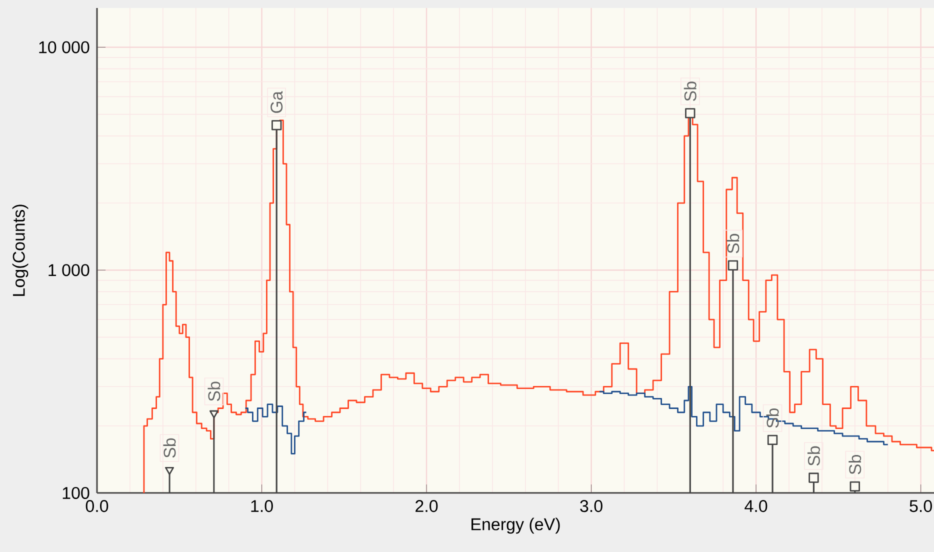 Image resolution: width=934 pixels, height=552 pixels. What do you see at coordinates (97, 506) in the screenshot?
I see `x-tick-label: 0.0` at bounding box center [97, 506].